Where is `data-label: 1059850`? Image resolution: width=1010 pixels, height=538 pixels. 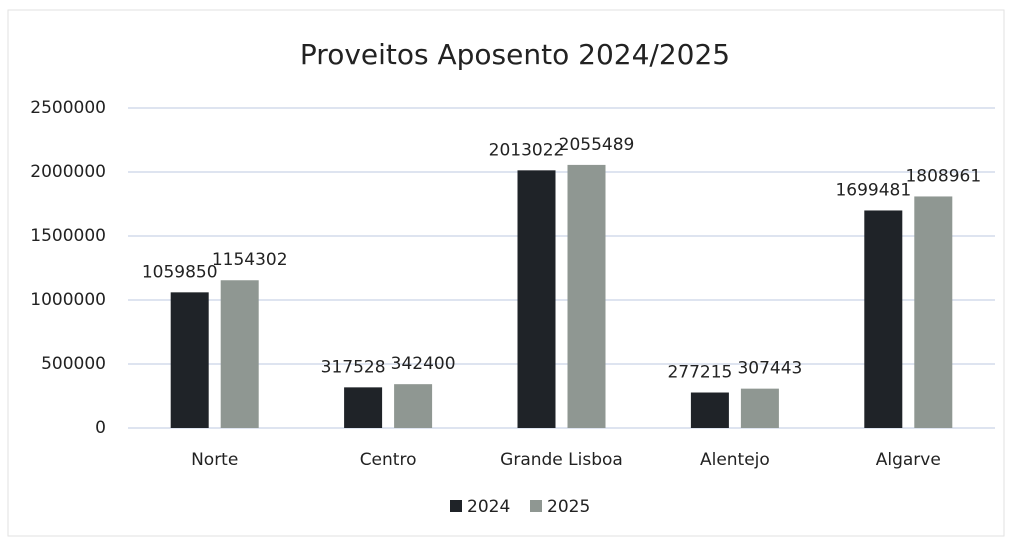
data-label: 1059850 is located at coordinates (180, 272).